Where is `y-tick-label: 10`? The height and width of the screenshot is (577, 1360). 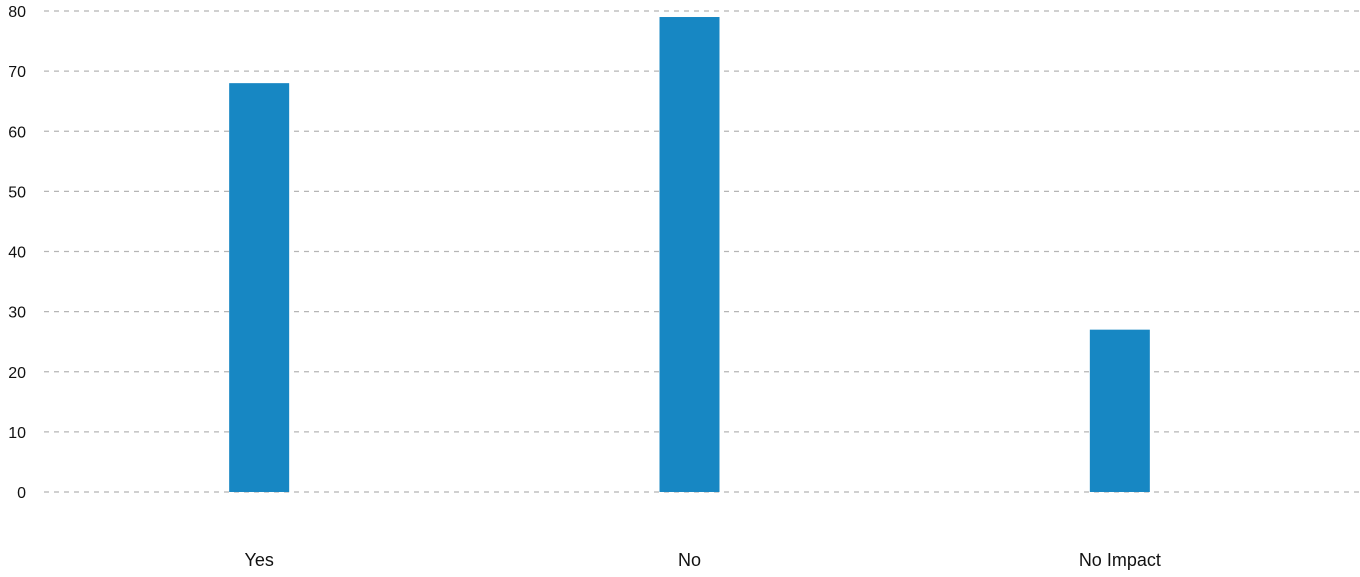 y-tick-label: 10 is located at coordinates (17, 433).